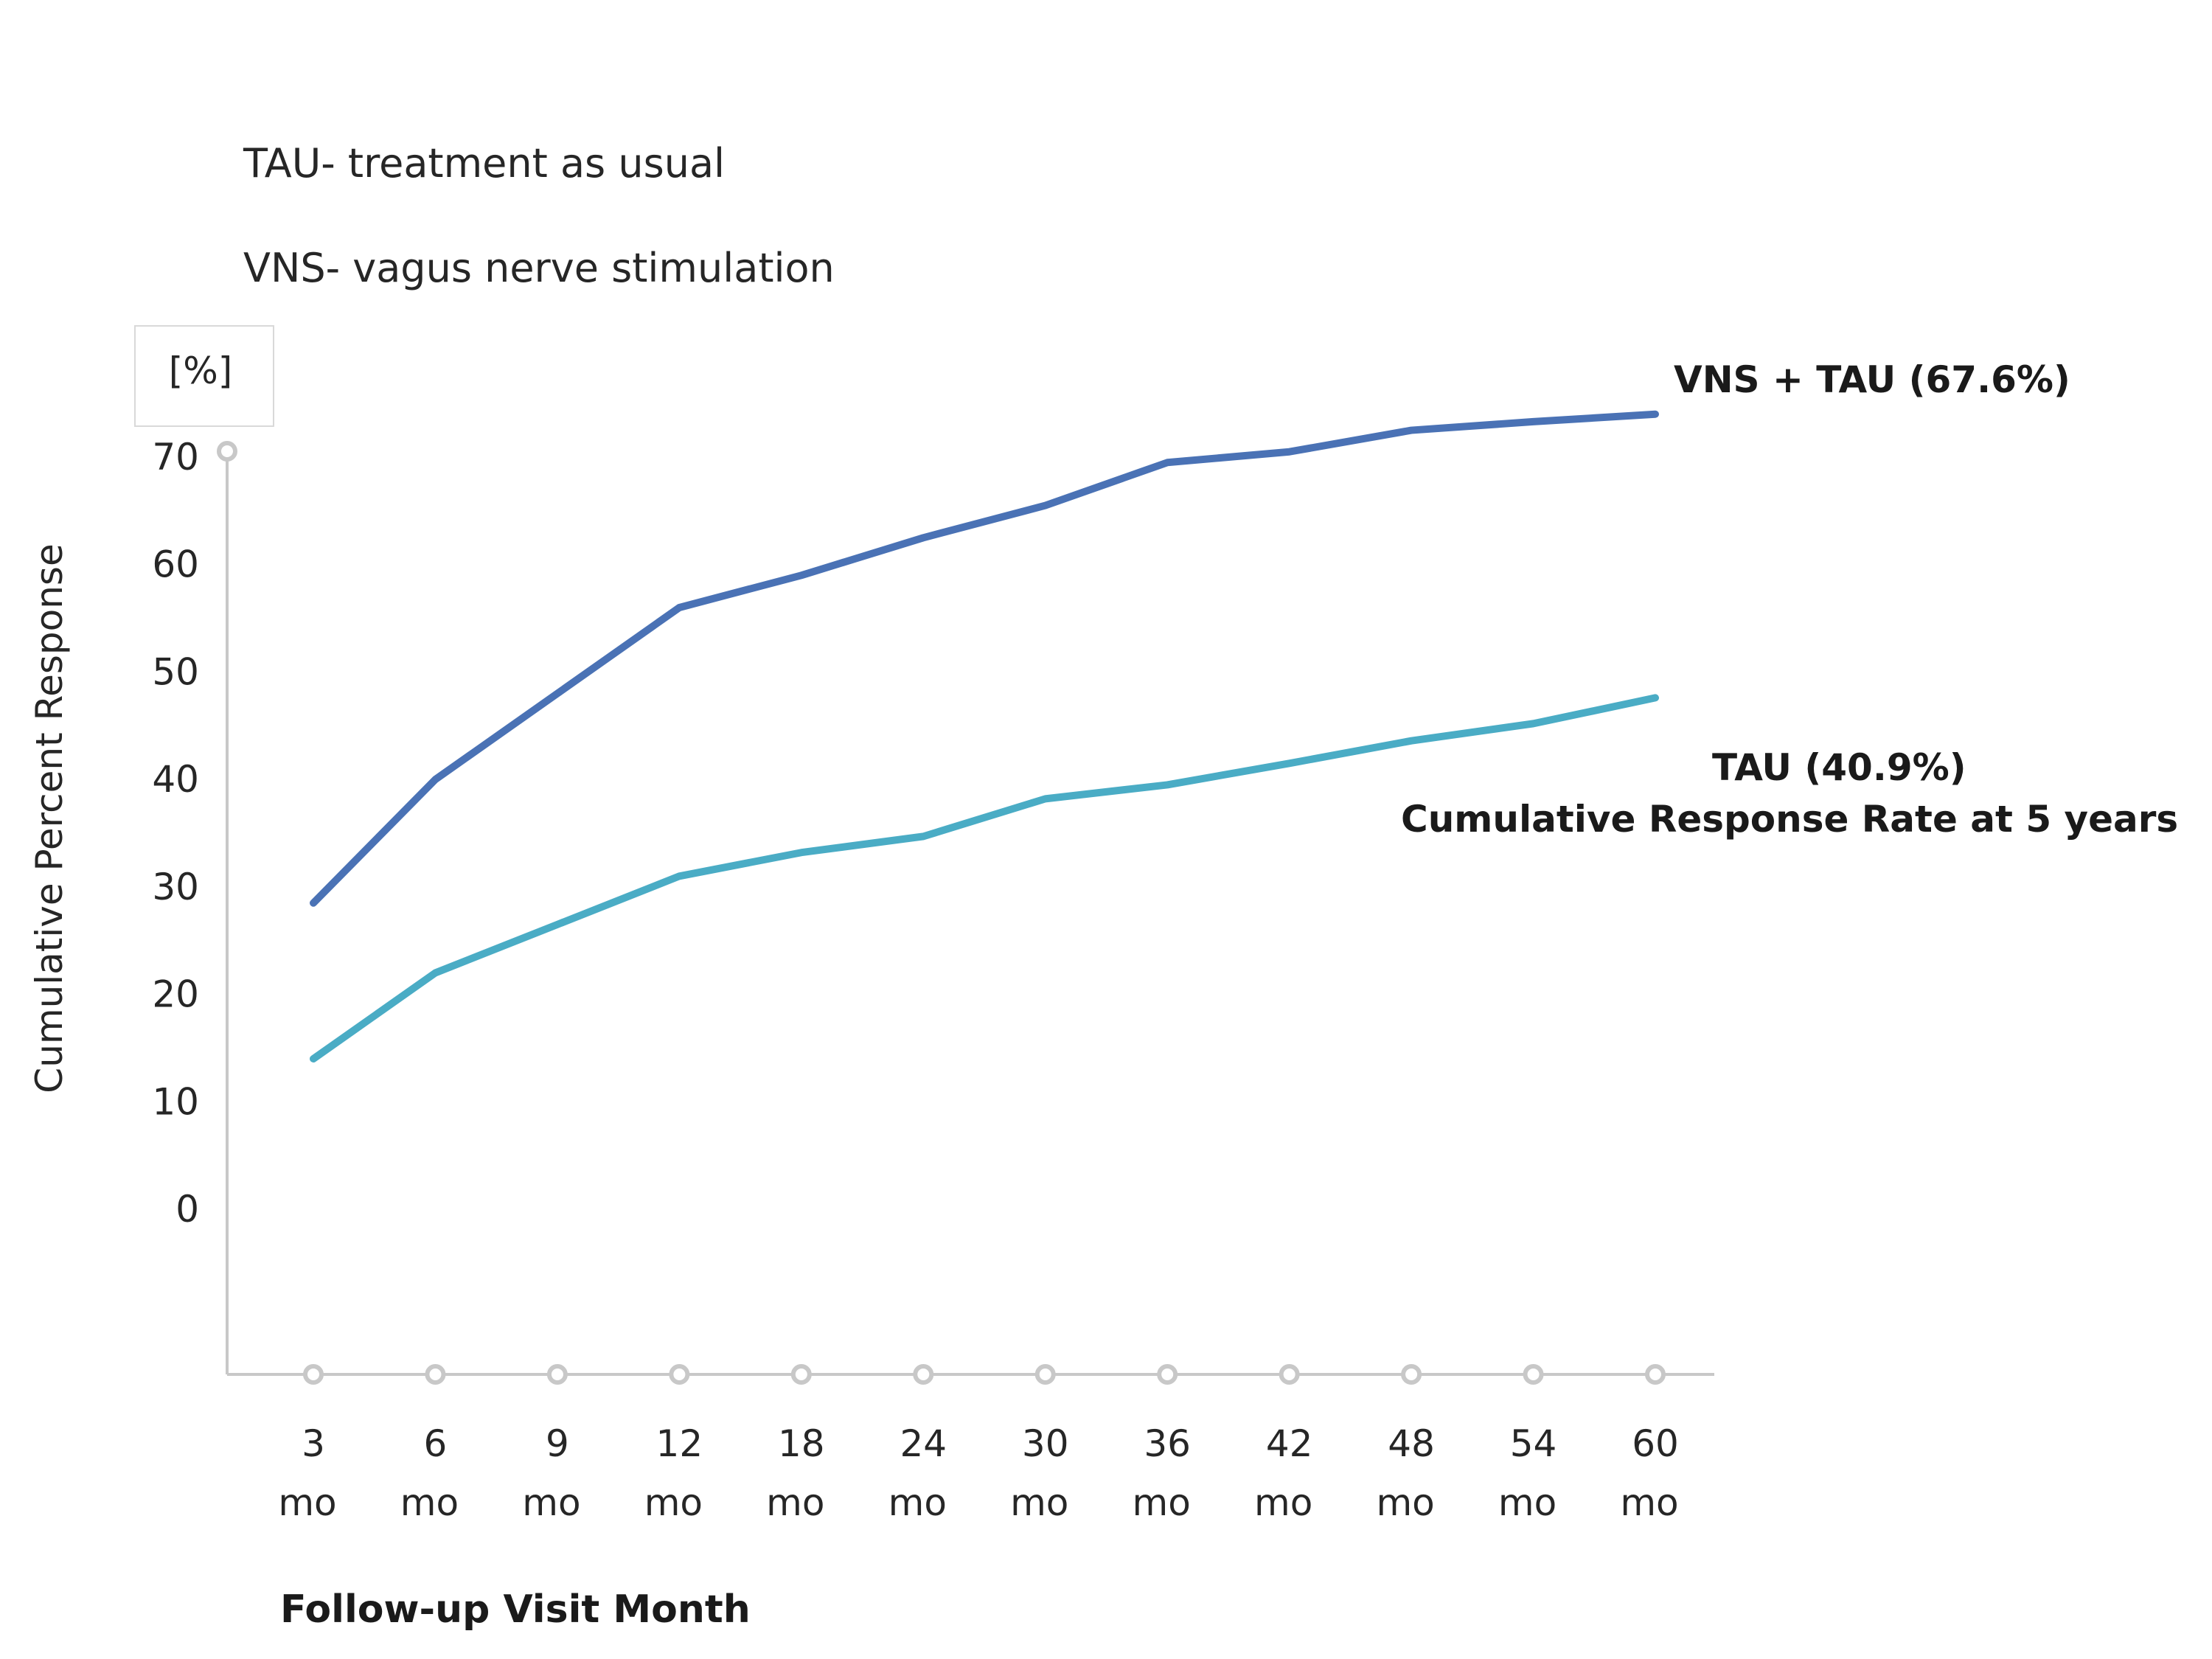 Image resolution: width=2212 pixels, height=1659 pixels. Describe the element at coordinates (1405, 1473) in the screenshot. I see `x-tick-label: 48 mo` at that location.